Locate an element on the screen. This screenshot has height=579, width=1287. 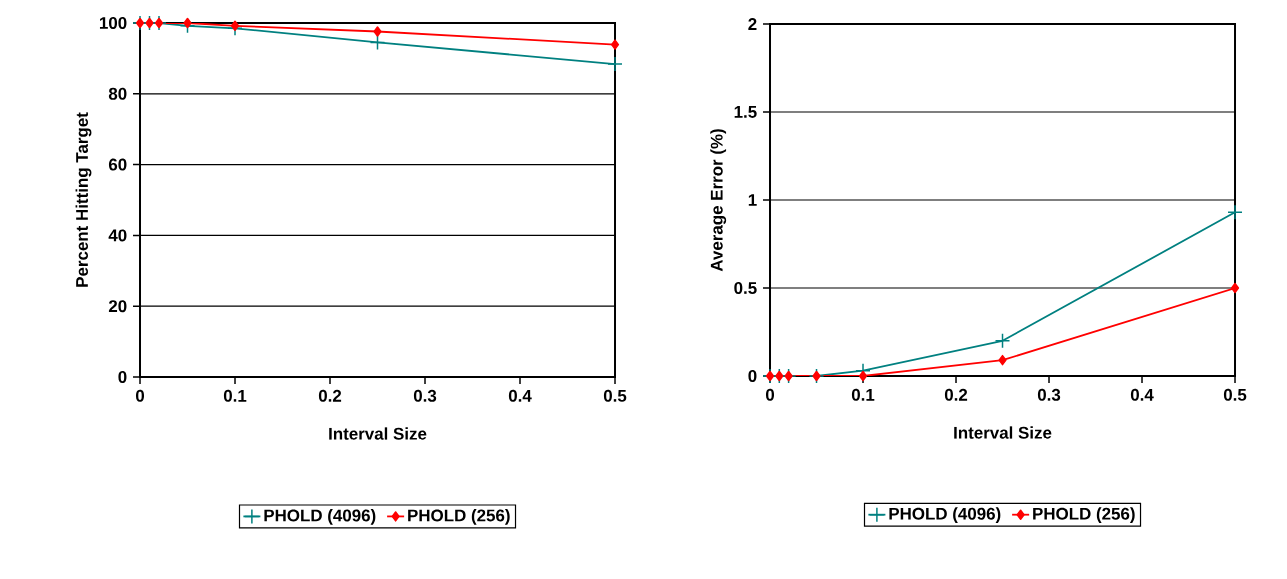
y-tick-label: 100 is located at coordinates (113, 22).